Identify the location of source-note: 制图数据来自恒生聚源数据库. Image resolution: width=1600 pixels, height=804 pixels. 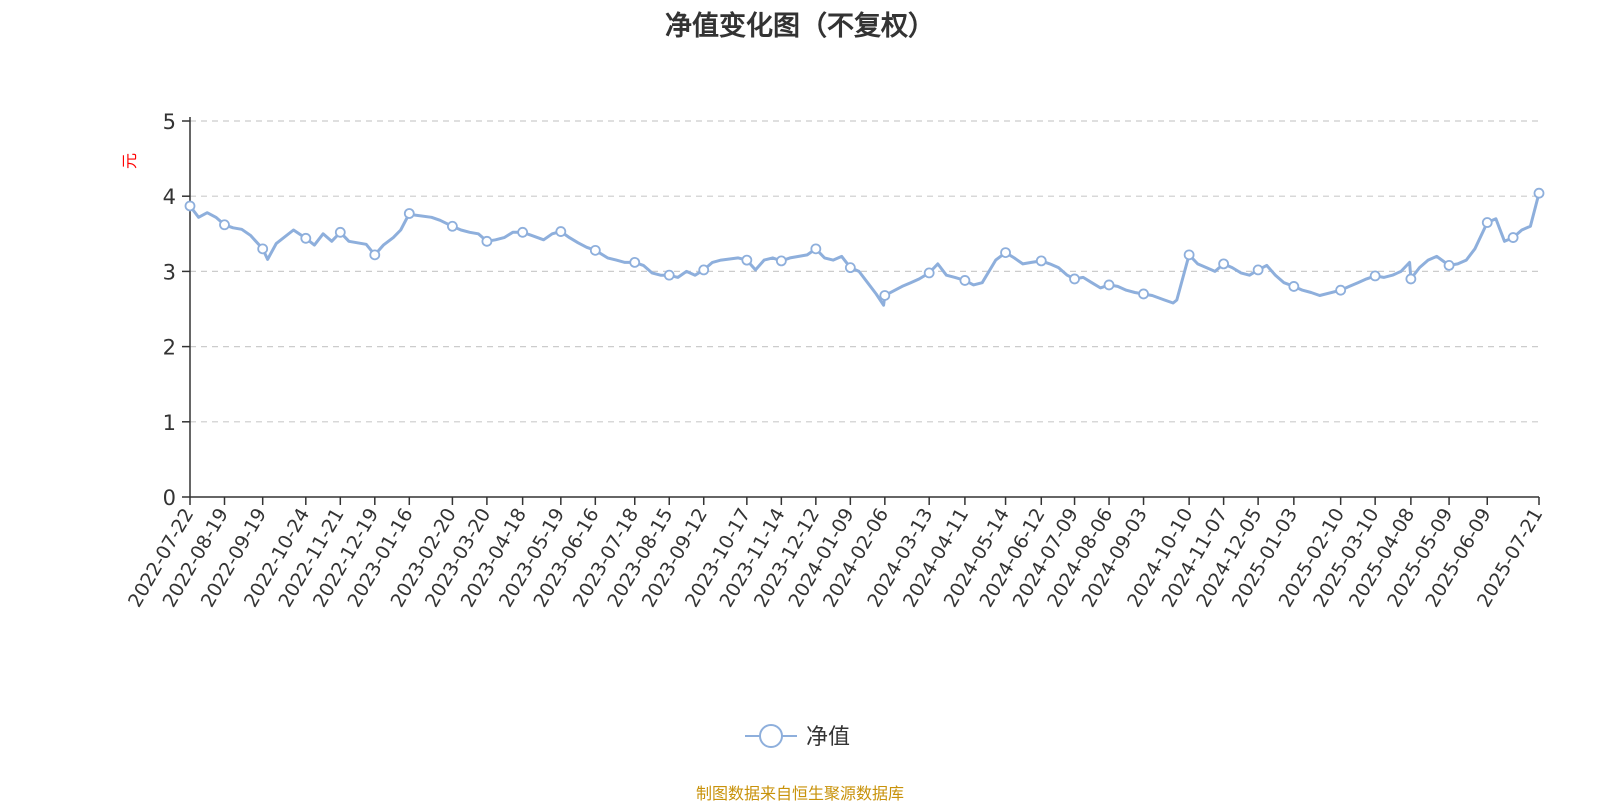
(799, 793).